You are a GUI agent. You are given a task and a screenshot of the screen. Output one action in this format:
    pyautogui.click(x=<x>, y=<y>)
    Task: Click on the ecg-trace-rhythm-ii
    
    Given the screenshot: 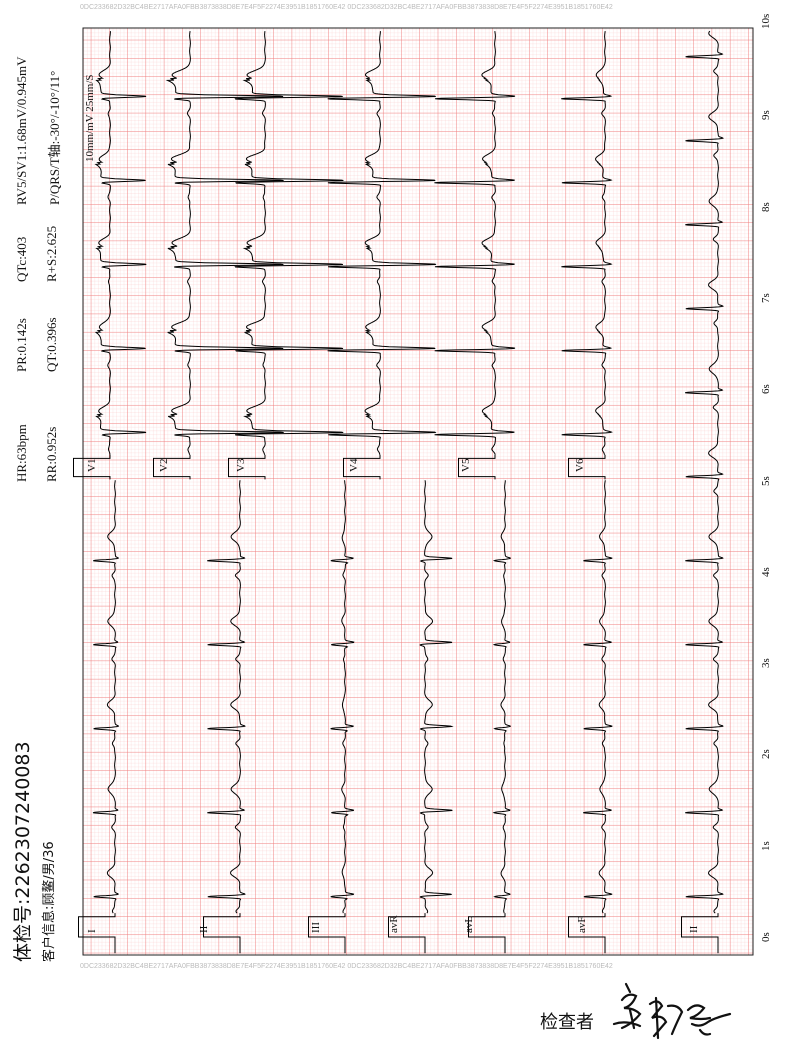 What is the action you would take?
    pyautogui.click(x=705, y=472)
    